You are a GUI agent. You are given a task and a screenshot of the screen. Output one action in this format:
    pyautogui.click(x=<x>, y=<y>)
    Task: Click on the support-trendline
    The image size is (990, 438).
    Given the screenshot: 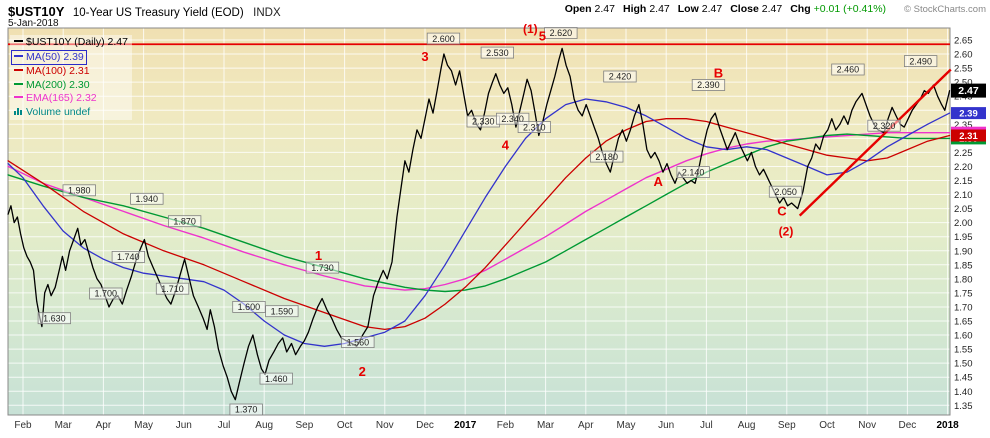 What is the action you would take?
    pyautogui.click(x=875, y=142)
    